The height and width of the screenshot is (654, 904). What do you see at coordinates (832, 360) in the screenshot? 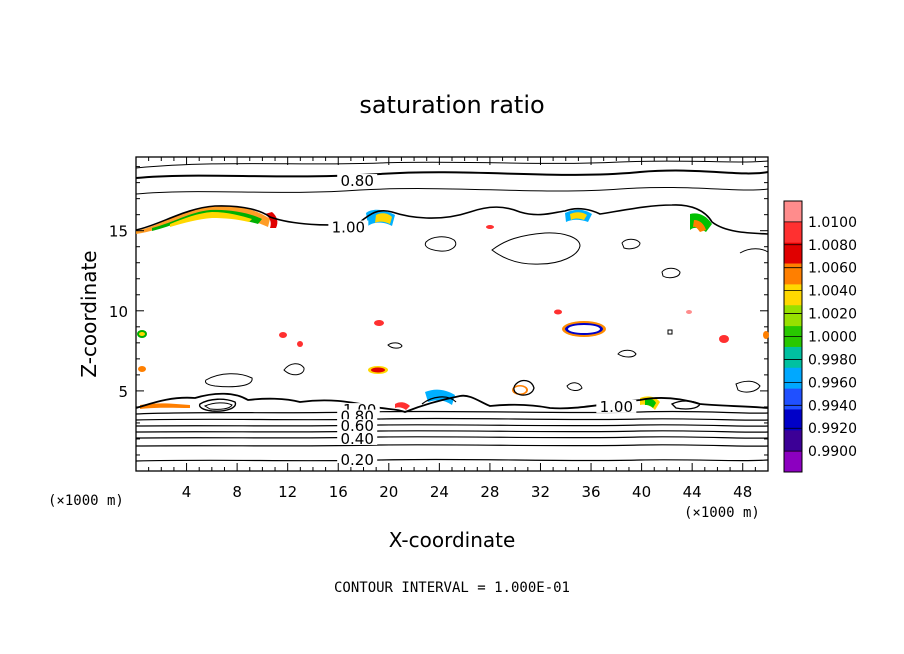
I see `colorbar-label: 0.9980` at bounding box center [832, 360].